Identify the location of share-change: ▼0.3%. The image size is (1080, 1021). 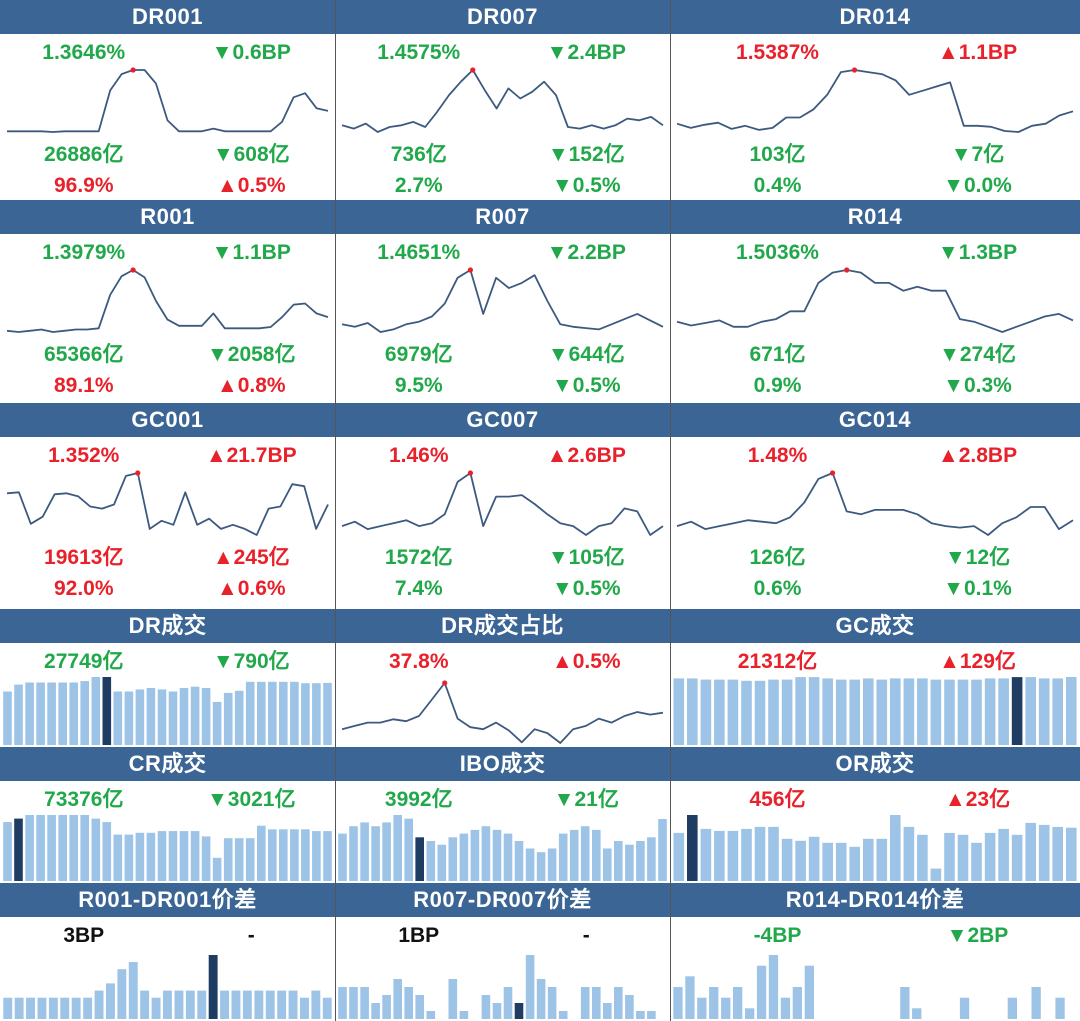
(977, 385).